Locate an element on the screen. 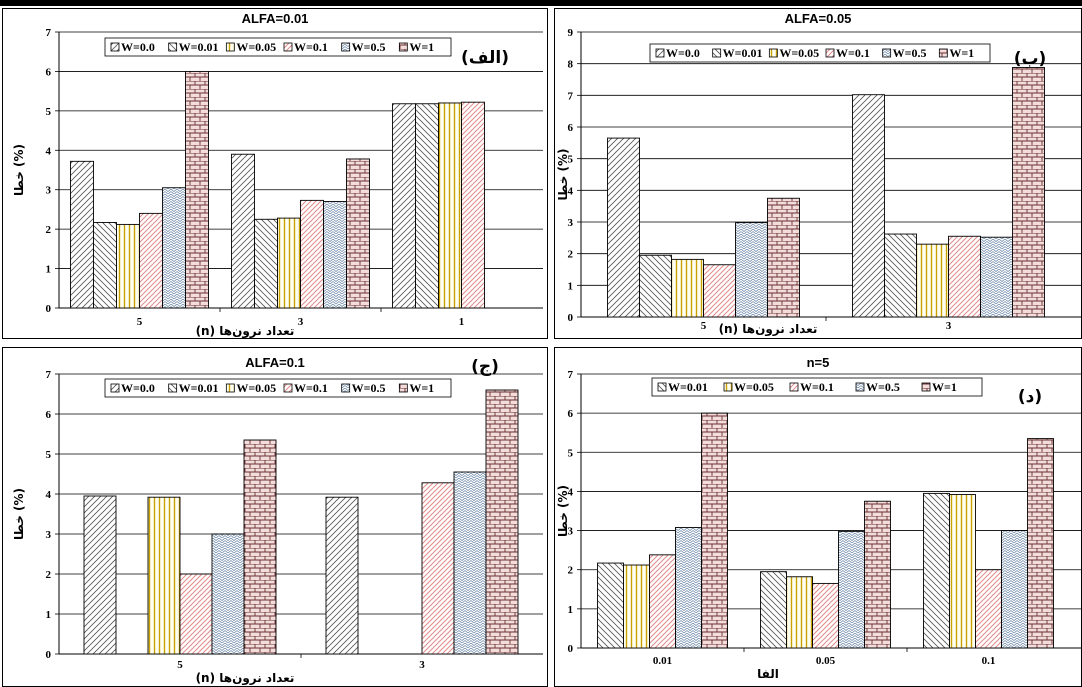 Image resolution: width=1082 pixels, height=687 pixels. bar-W-1-0.1 is located at coordinates (1040, 543).